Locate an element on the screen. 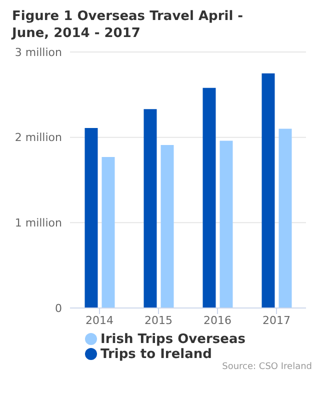 The image size is (320, 400). x-tick-label: 2017 is located at coordinates (276, 320).